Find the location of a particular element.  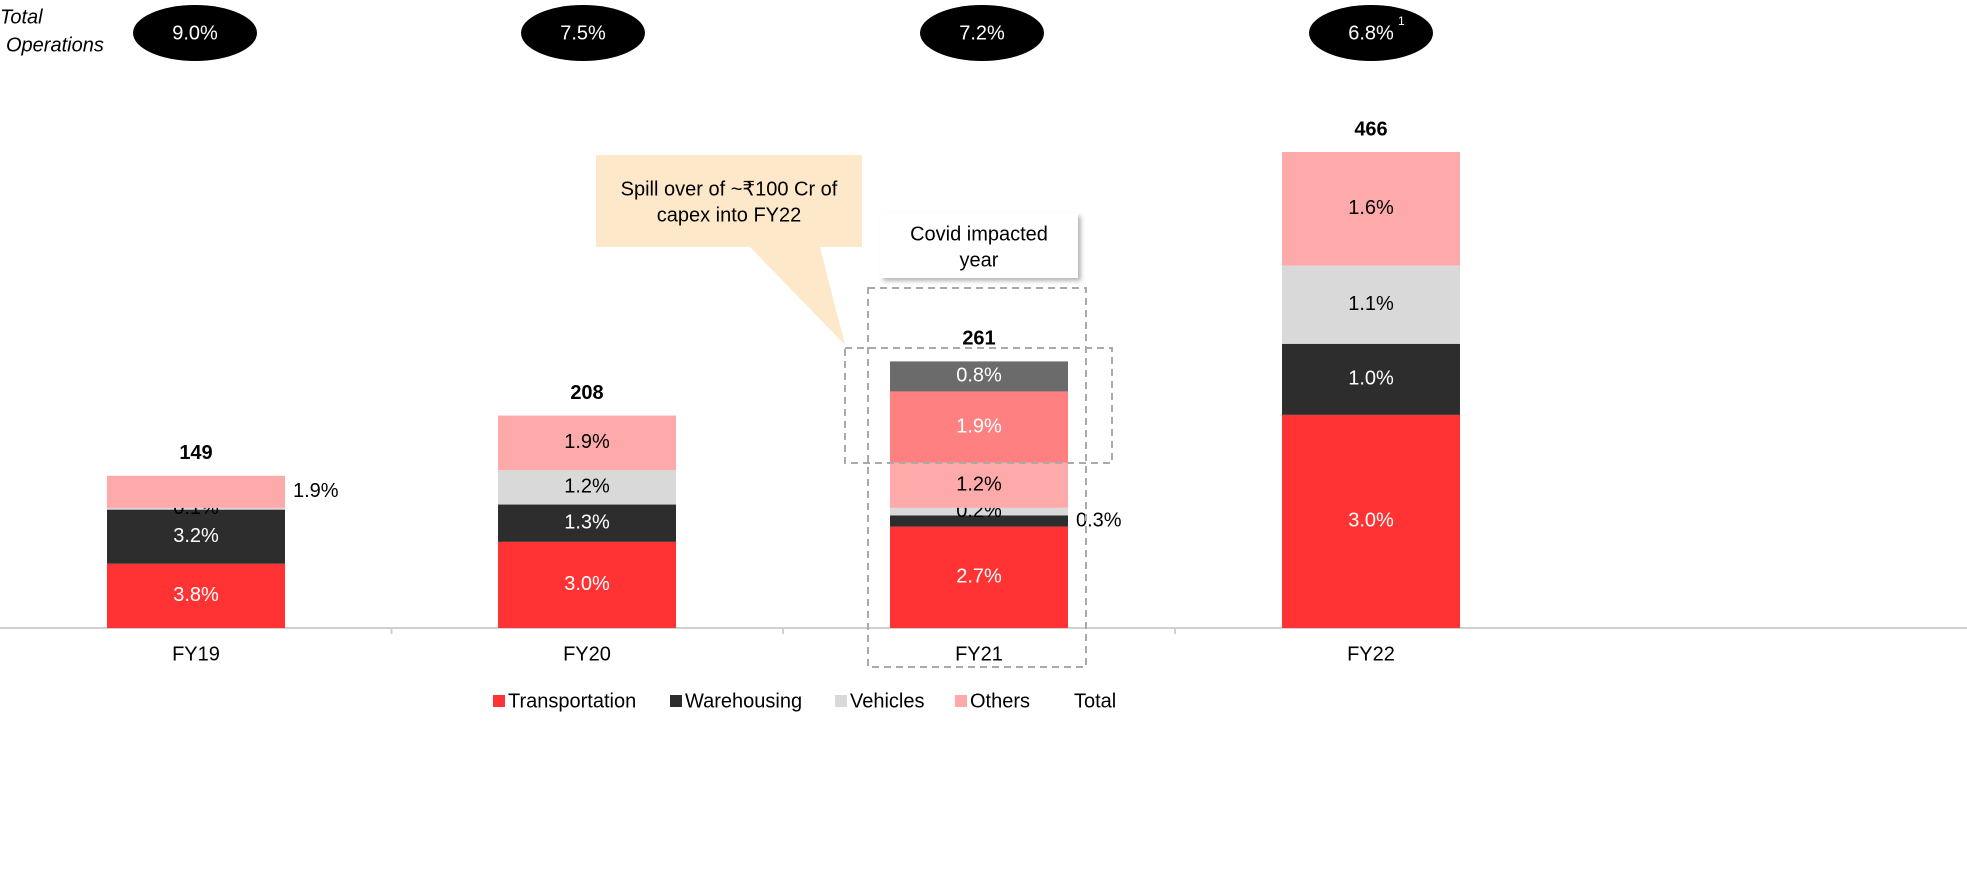

total-label: 261 is located at coordinates (978, 339).